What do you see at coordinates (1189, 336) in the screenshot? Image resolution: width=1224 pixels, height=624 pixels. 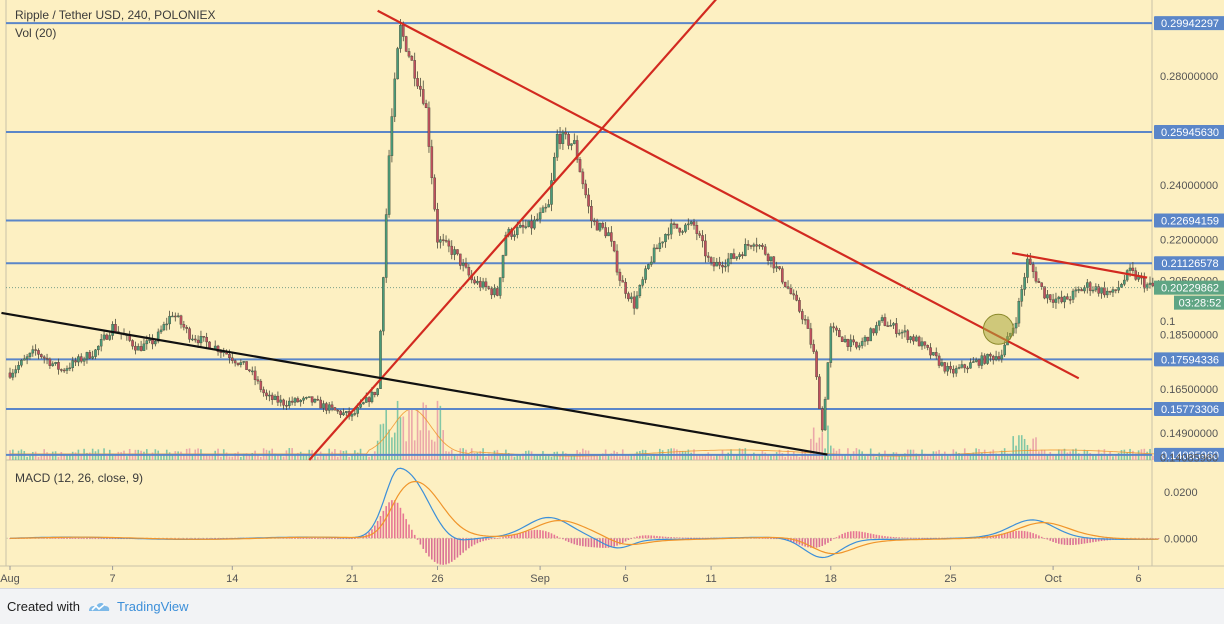 I see `price-tick-label: 0.18500000` at bounding box center [1189, 336].